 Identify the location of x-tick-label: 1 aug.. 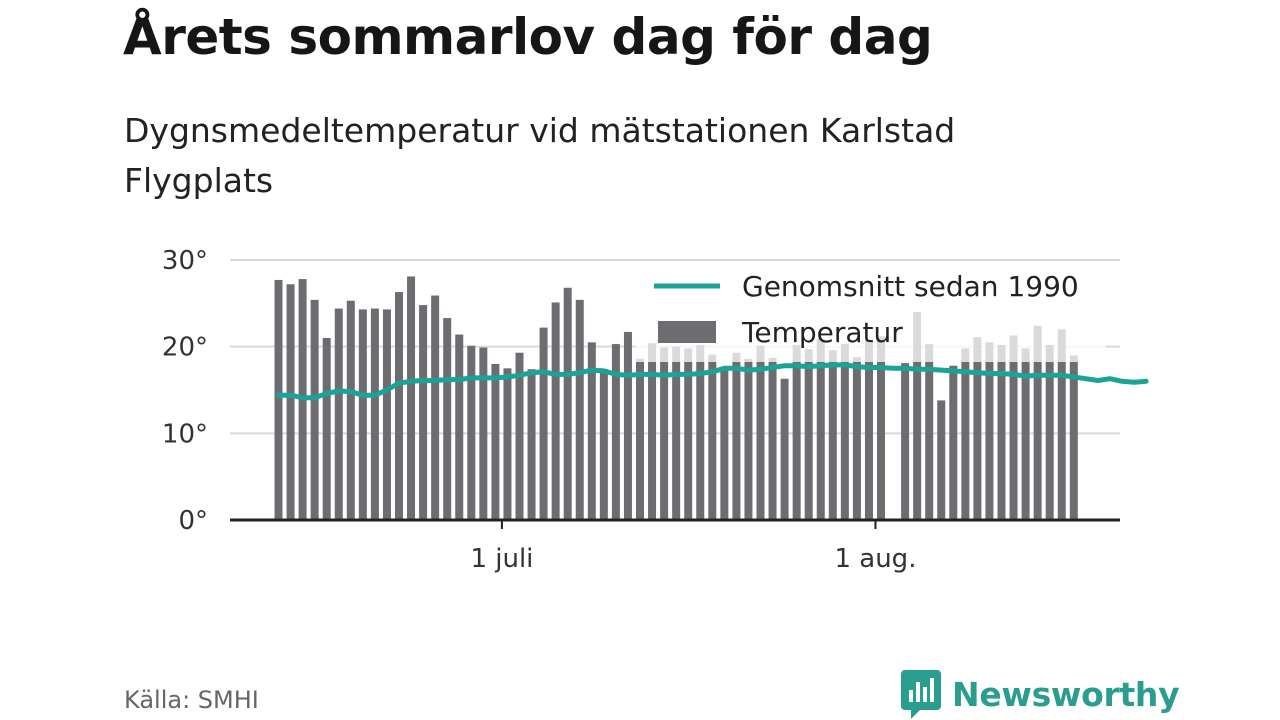
(875, 559).